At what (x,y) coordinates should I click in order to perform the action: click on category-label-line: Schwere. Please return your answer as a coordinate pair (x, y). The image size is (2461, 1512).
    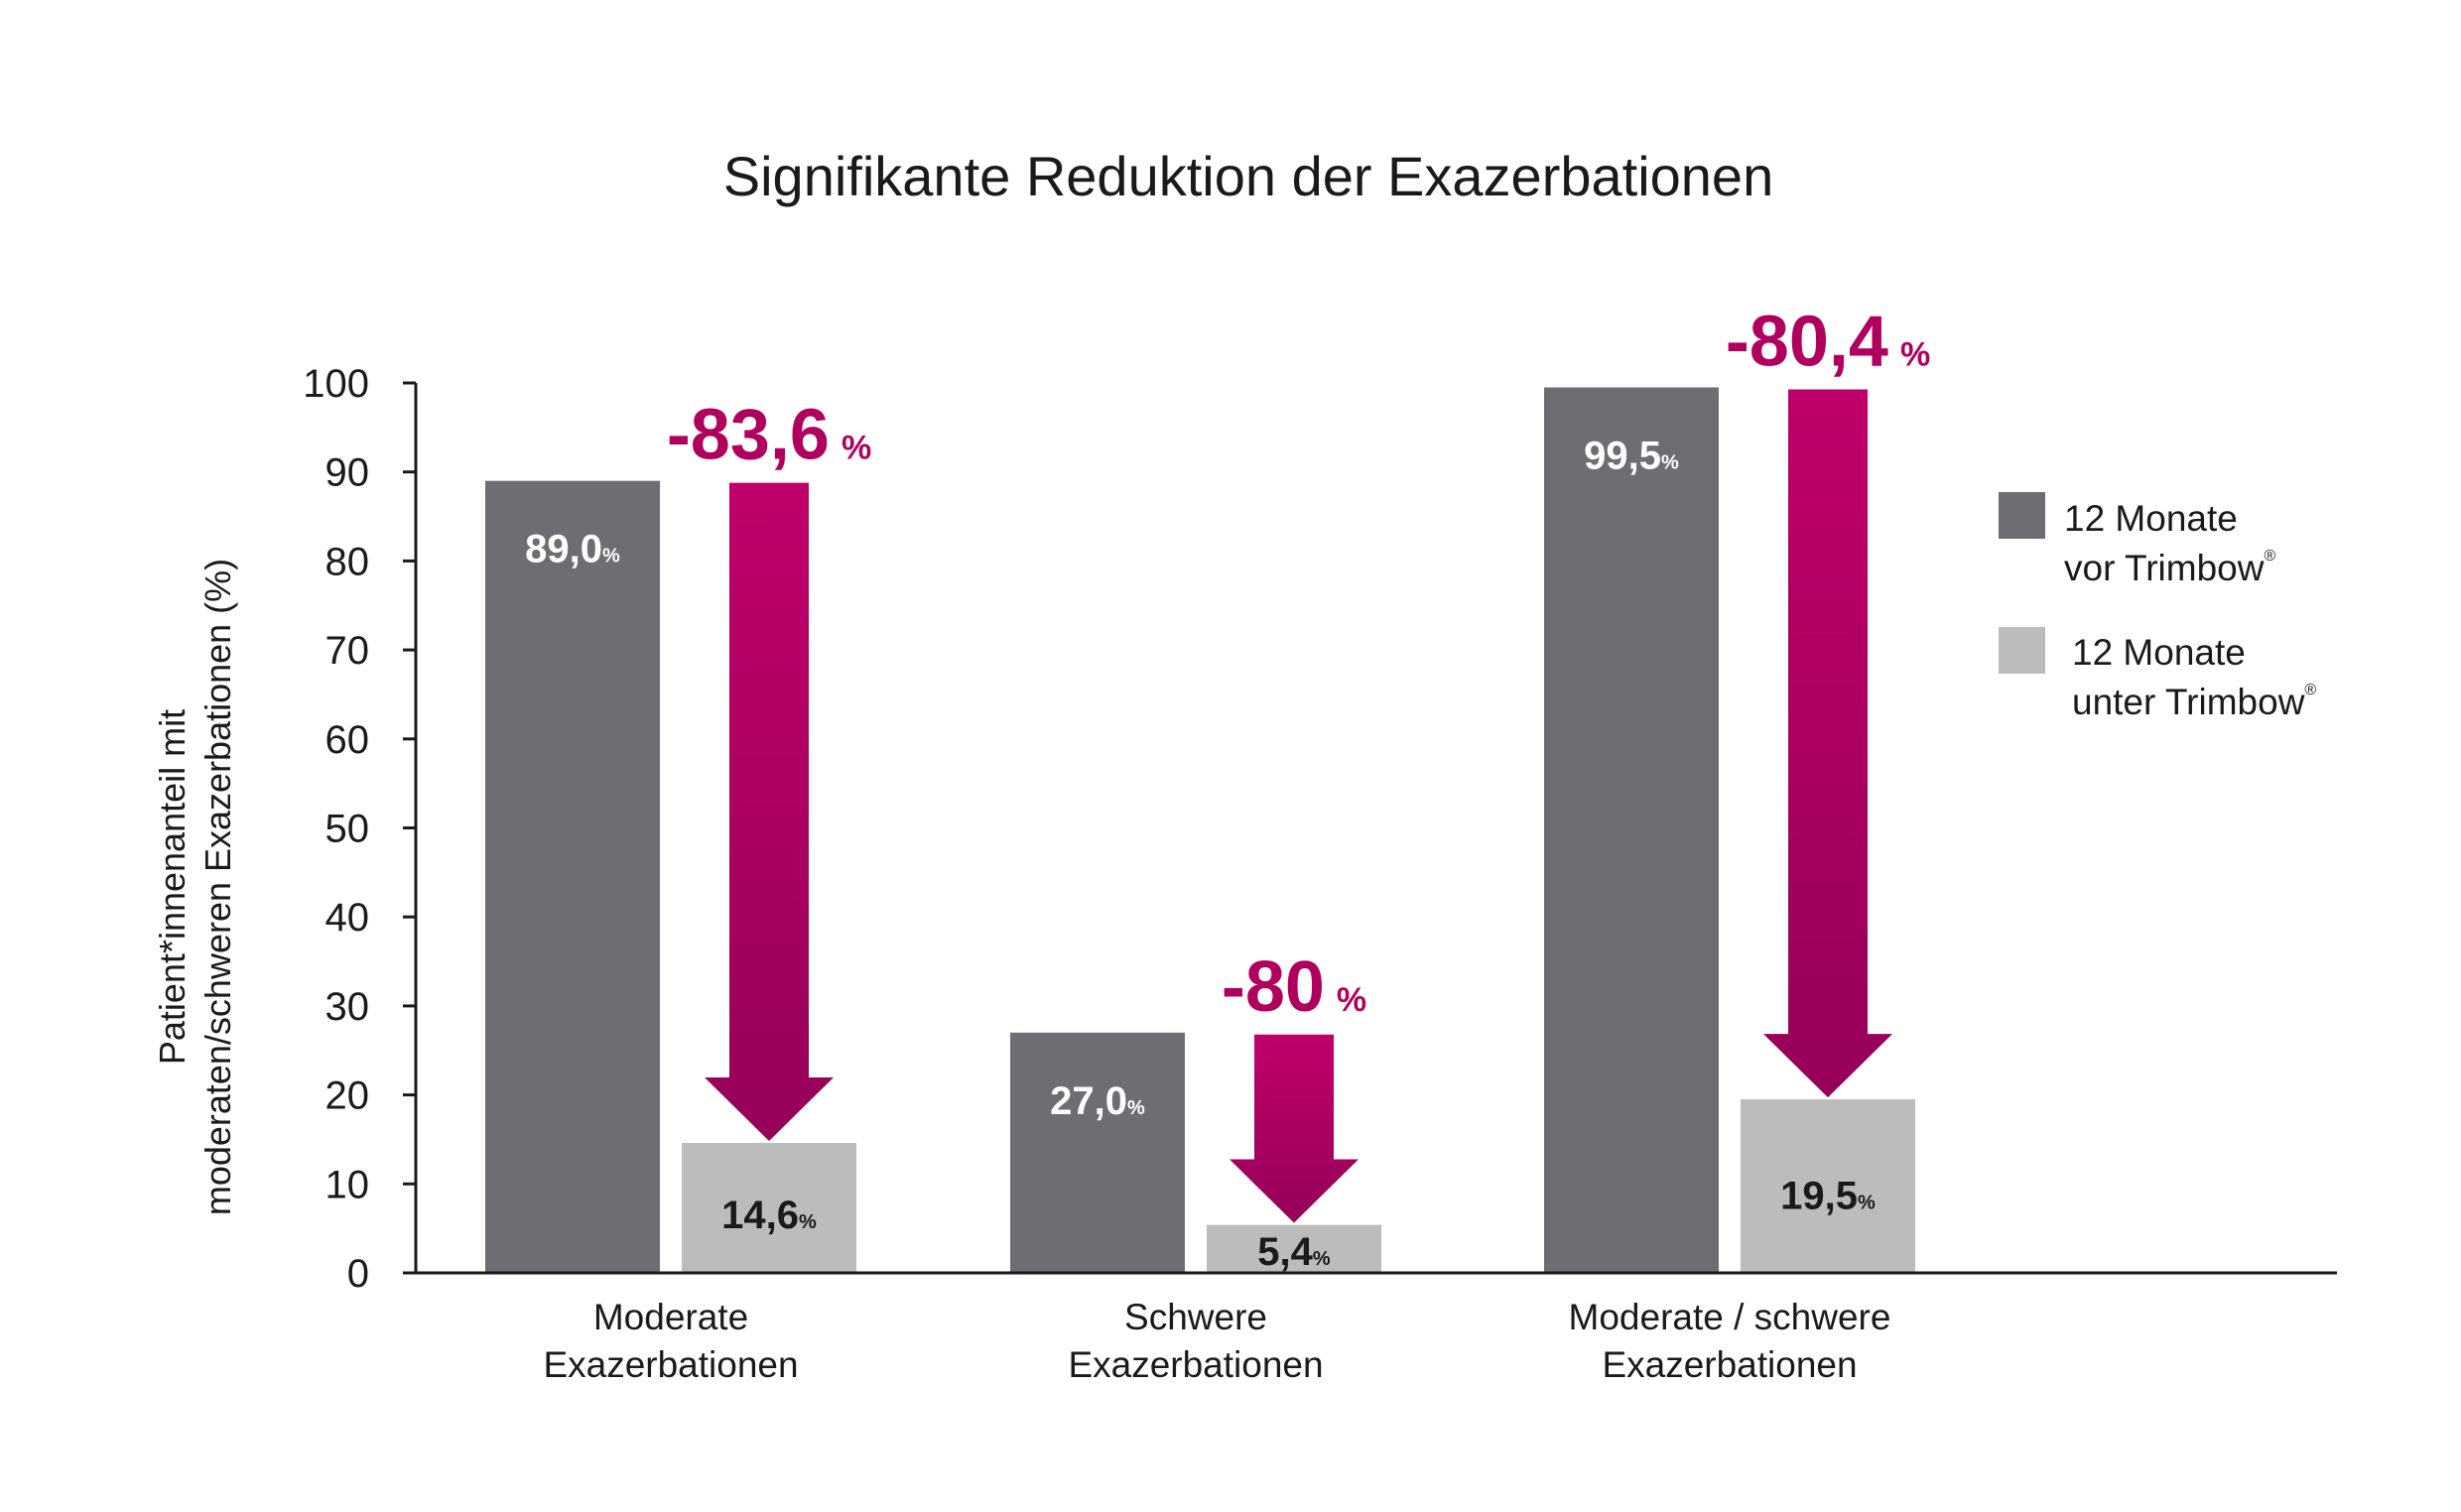
    Looking at the image, I should click on (1195, 1317).